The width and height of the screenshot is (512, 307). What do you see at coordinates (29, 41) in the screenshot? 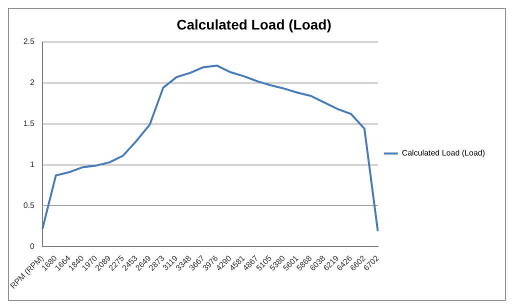
I see `y-tick-label: 2.5` at bounding box center [29, 41].